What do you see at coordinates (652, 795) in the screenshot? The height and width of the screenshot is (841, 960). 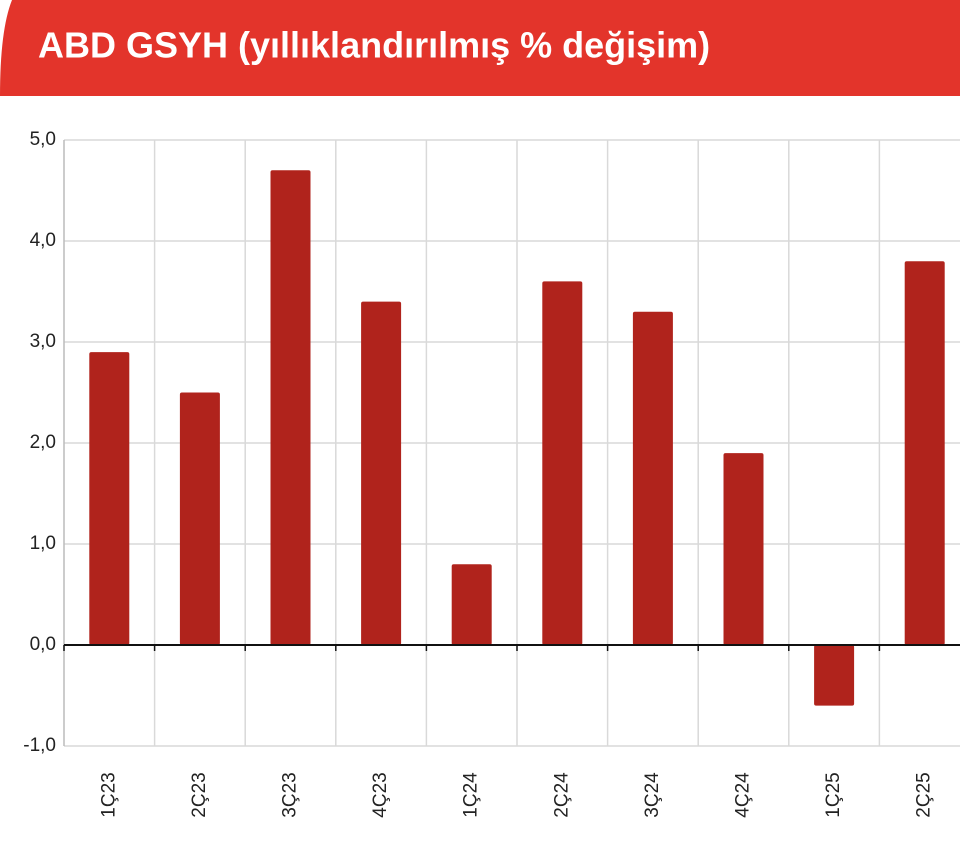 I see `x-tick-label: 3Ç24` at bounding box center [652, 795].